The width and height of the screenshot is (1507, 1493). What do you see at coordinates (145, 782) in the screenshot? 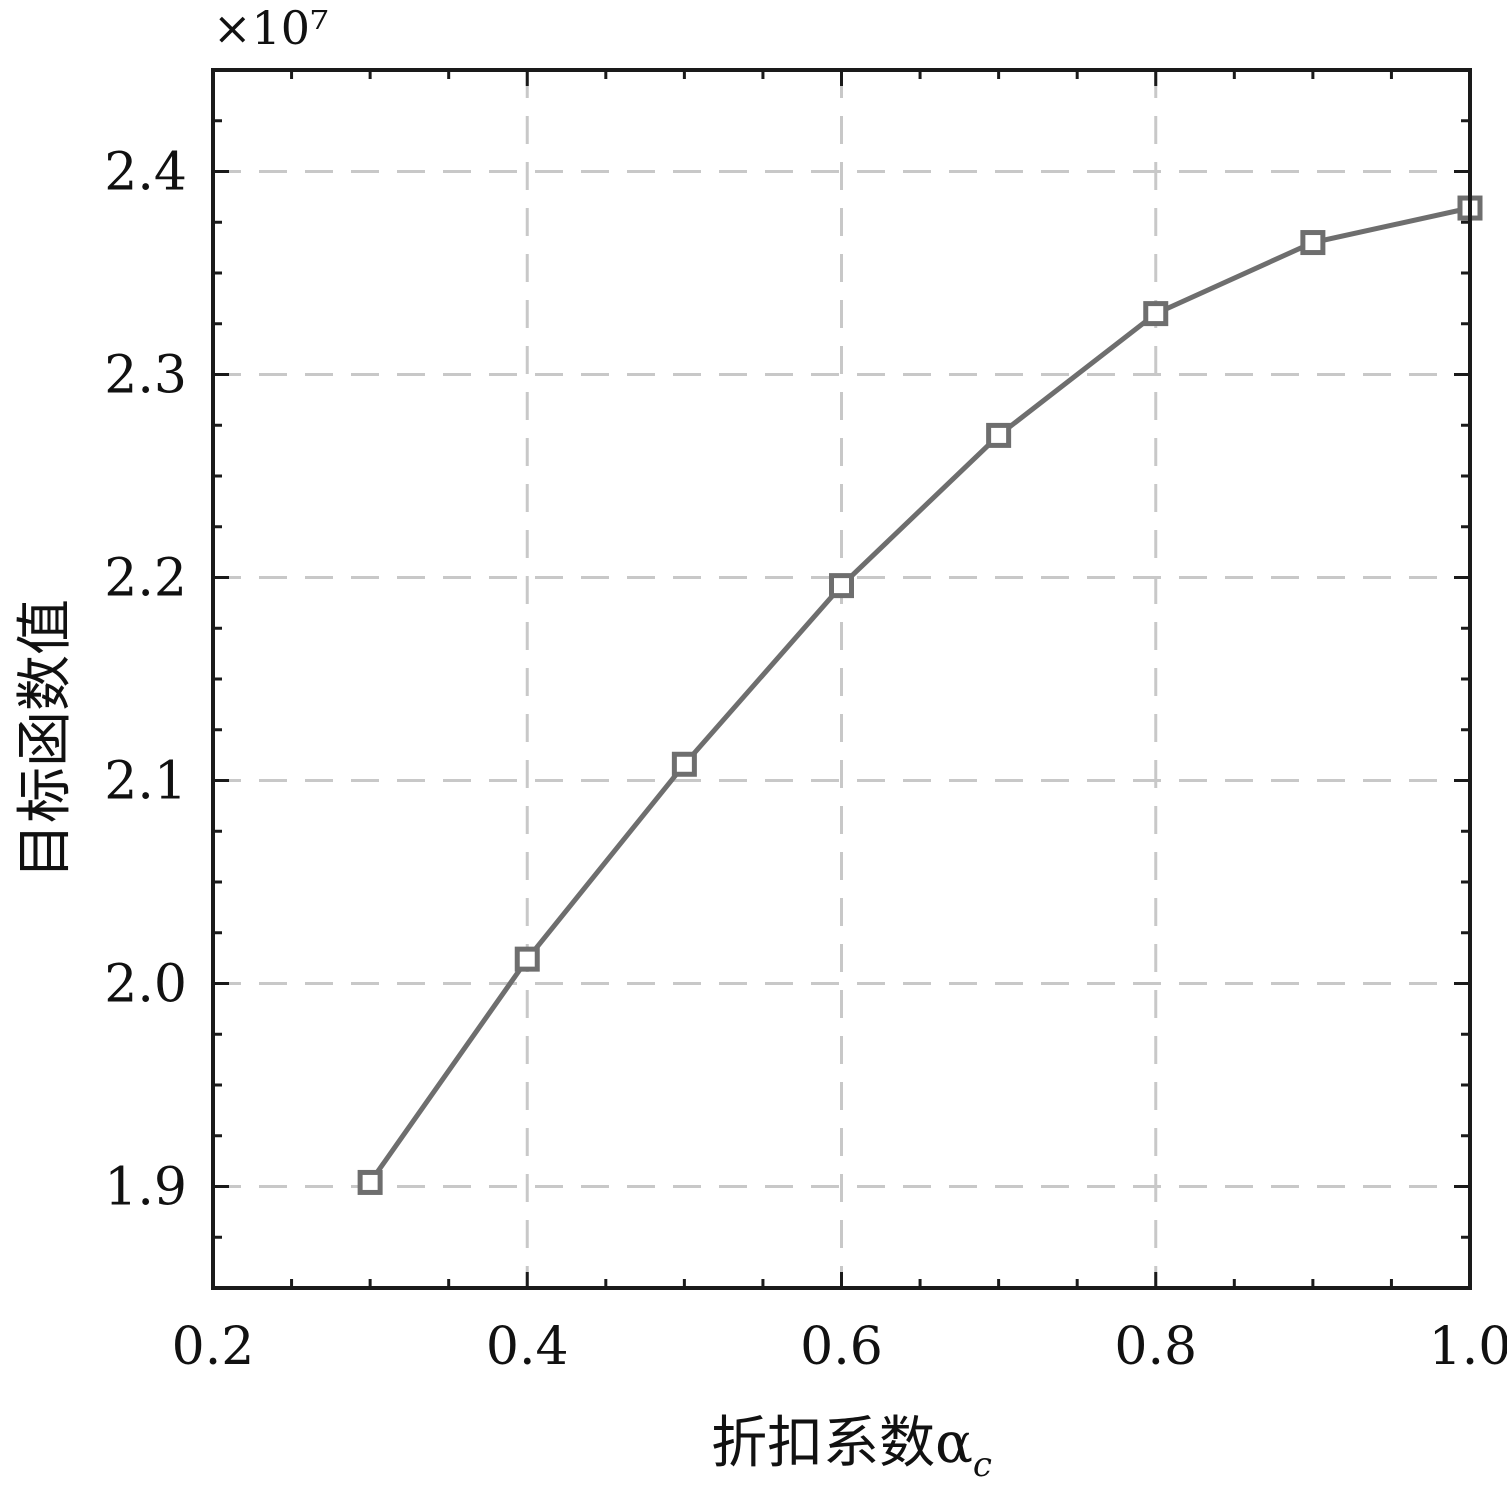
I see `y-tick-label: 2.1` at bounding box center [145, 782].